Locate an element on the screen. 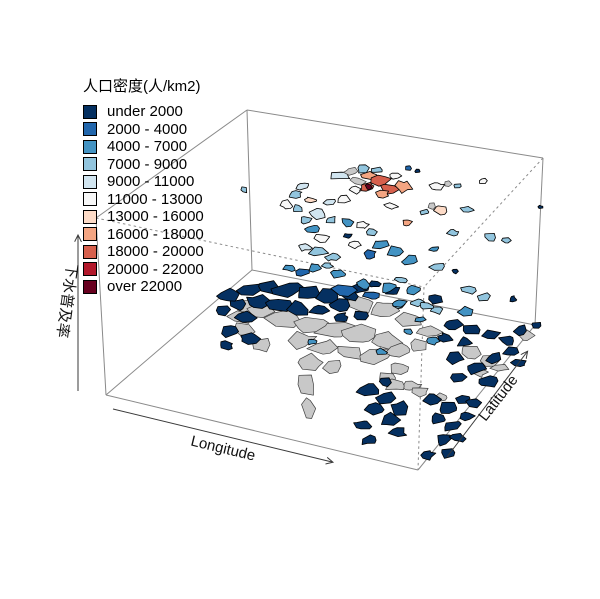 This screenshot has width=600, height=599. legend-item: under 2000 is located at coordinates (143, 112).